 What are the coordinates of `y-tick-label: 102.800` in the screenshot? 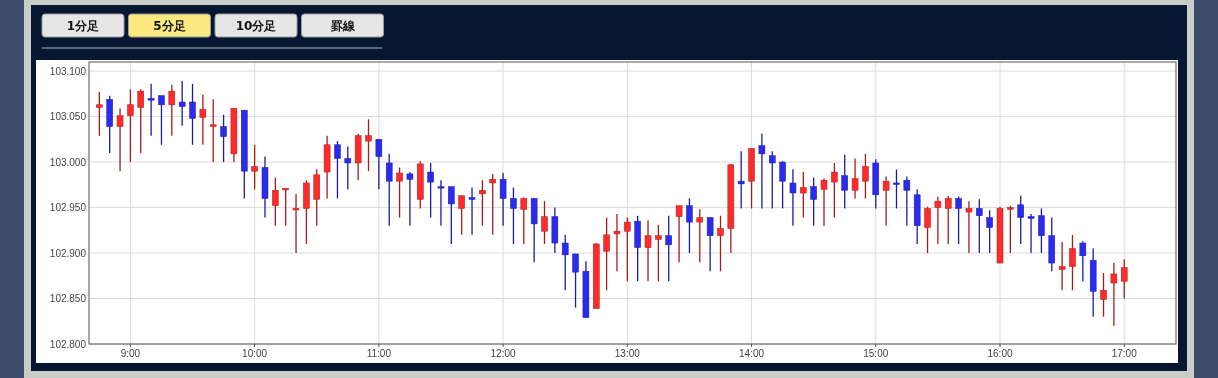 It's located at (68, 344).